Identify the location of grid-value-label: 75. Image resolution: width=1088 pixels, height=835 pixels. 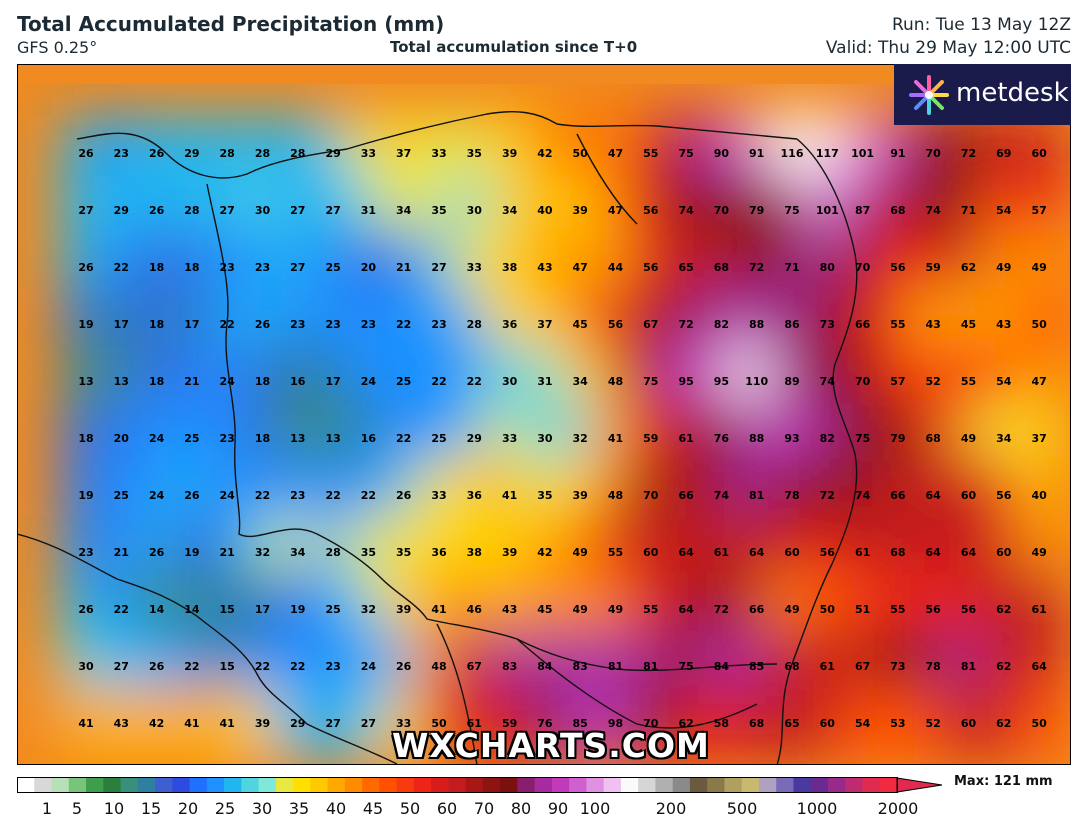
(791, 210).